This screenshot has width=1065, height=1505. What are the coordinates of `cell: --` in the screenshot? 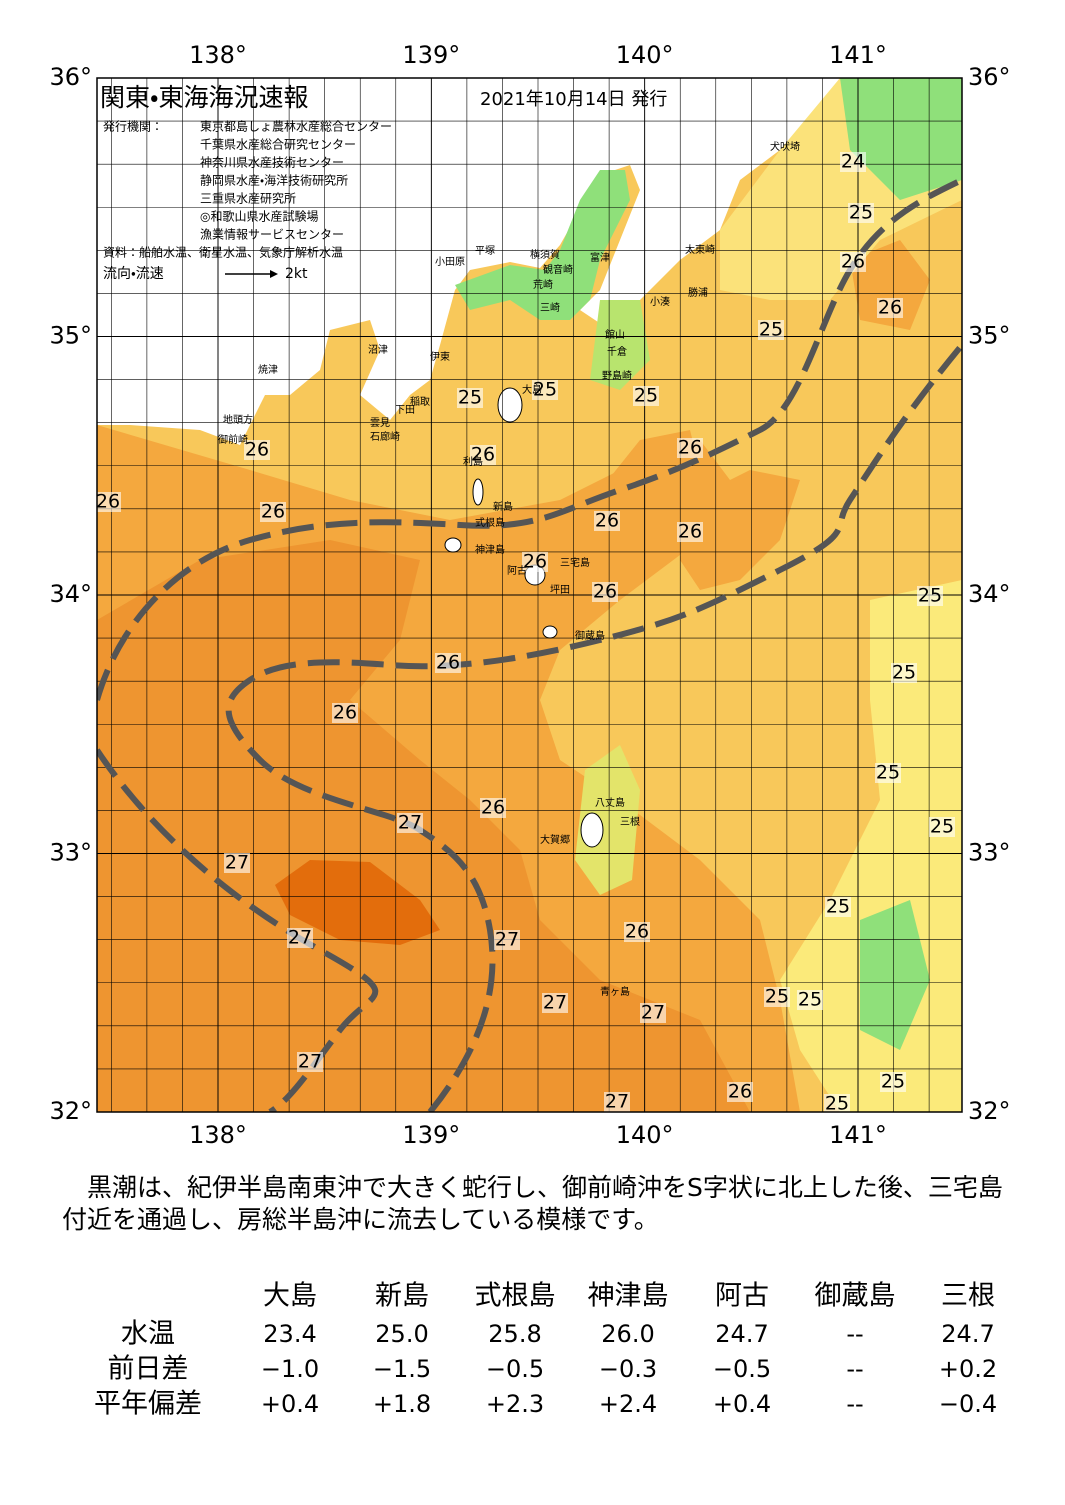 It's located at (854, 1334).